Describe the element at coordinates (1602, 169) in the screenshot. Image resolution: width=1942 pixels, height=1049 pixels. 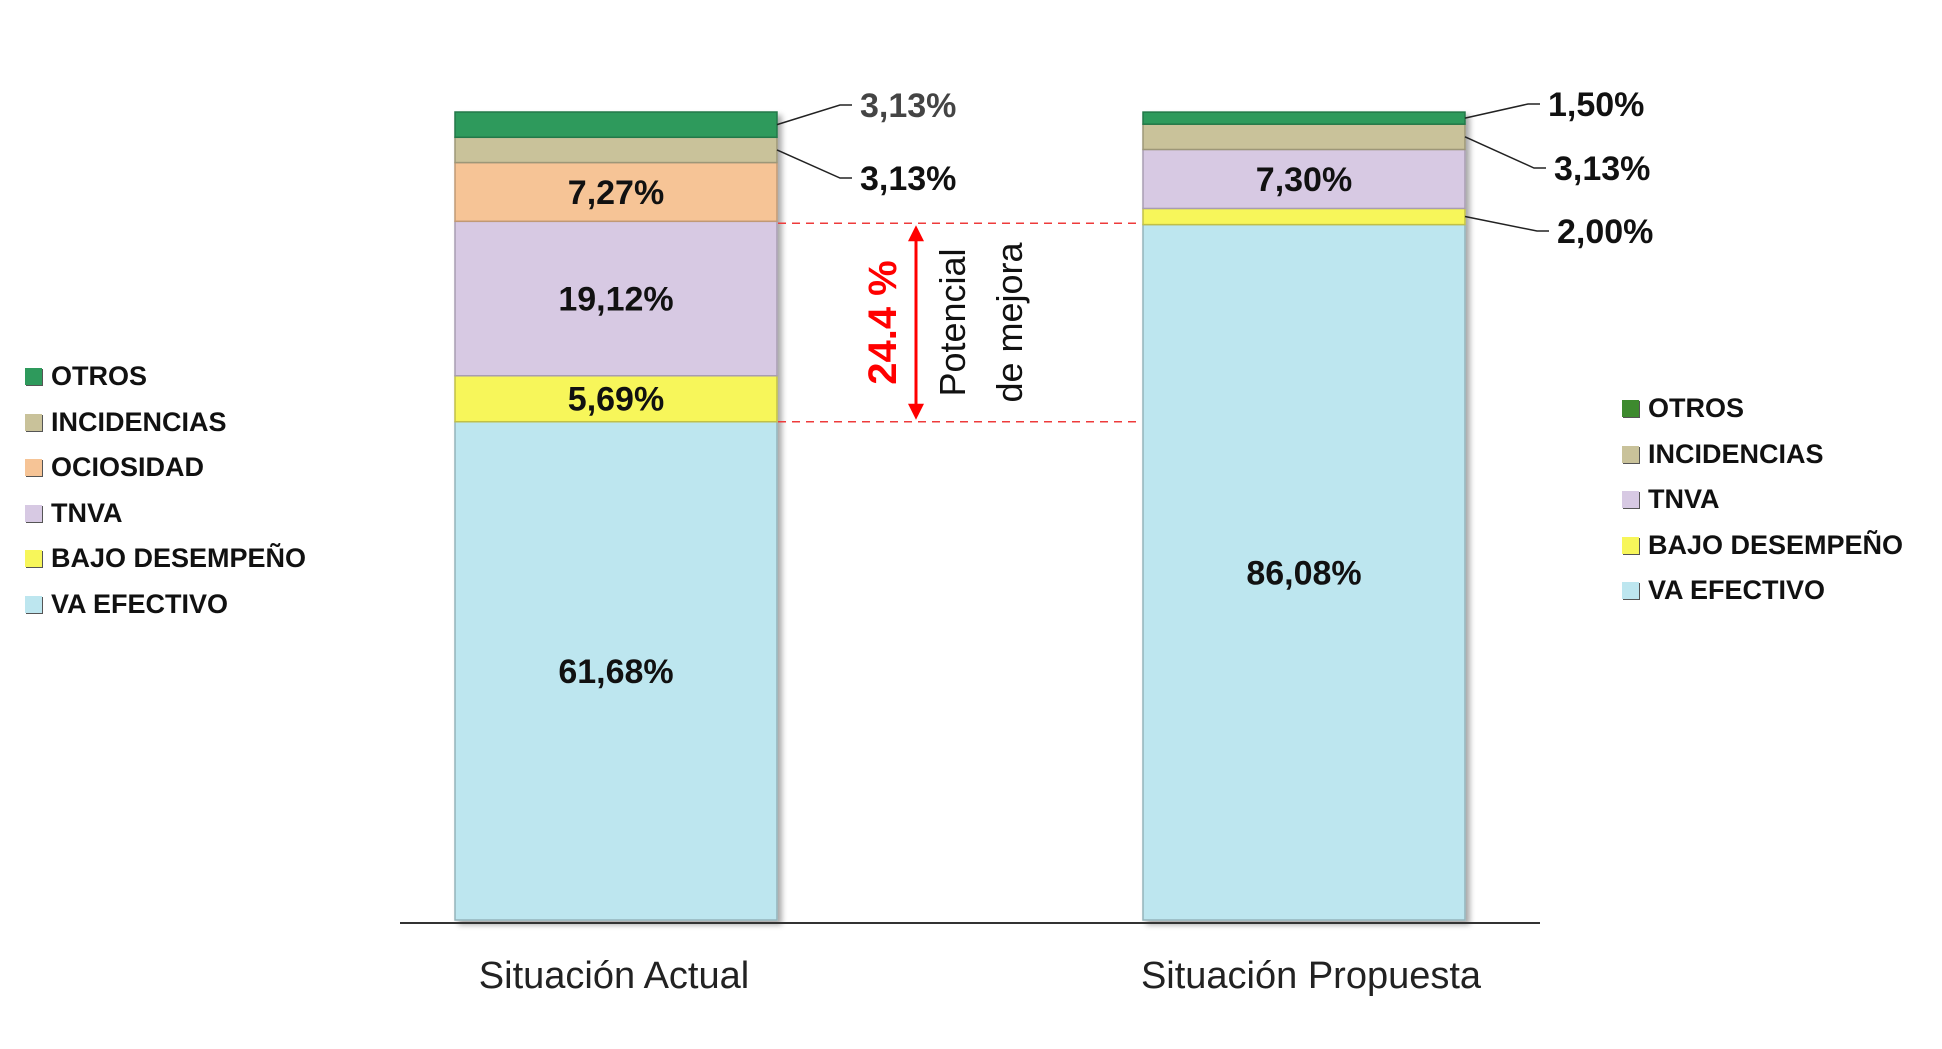
I see `data-label-situacion-propuesta-incidencias: 3,13%` at that location.